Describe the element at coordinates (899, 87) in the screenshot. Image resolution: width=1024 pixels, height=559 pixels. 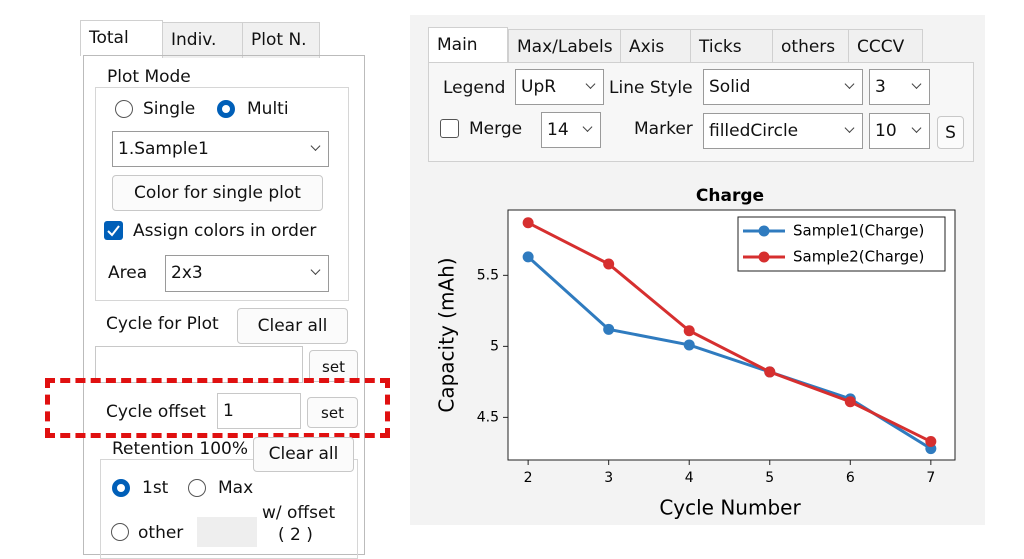
I see `dropdown: 3` at that location.